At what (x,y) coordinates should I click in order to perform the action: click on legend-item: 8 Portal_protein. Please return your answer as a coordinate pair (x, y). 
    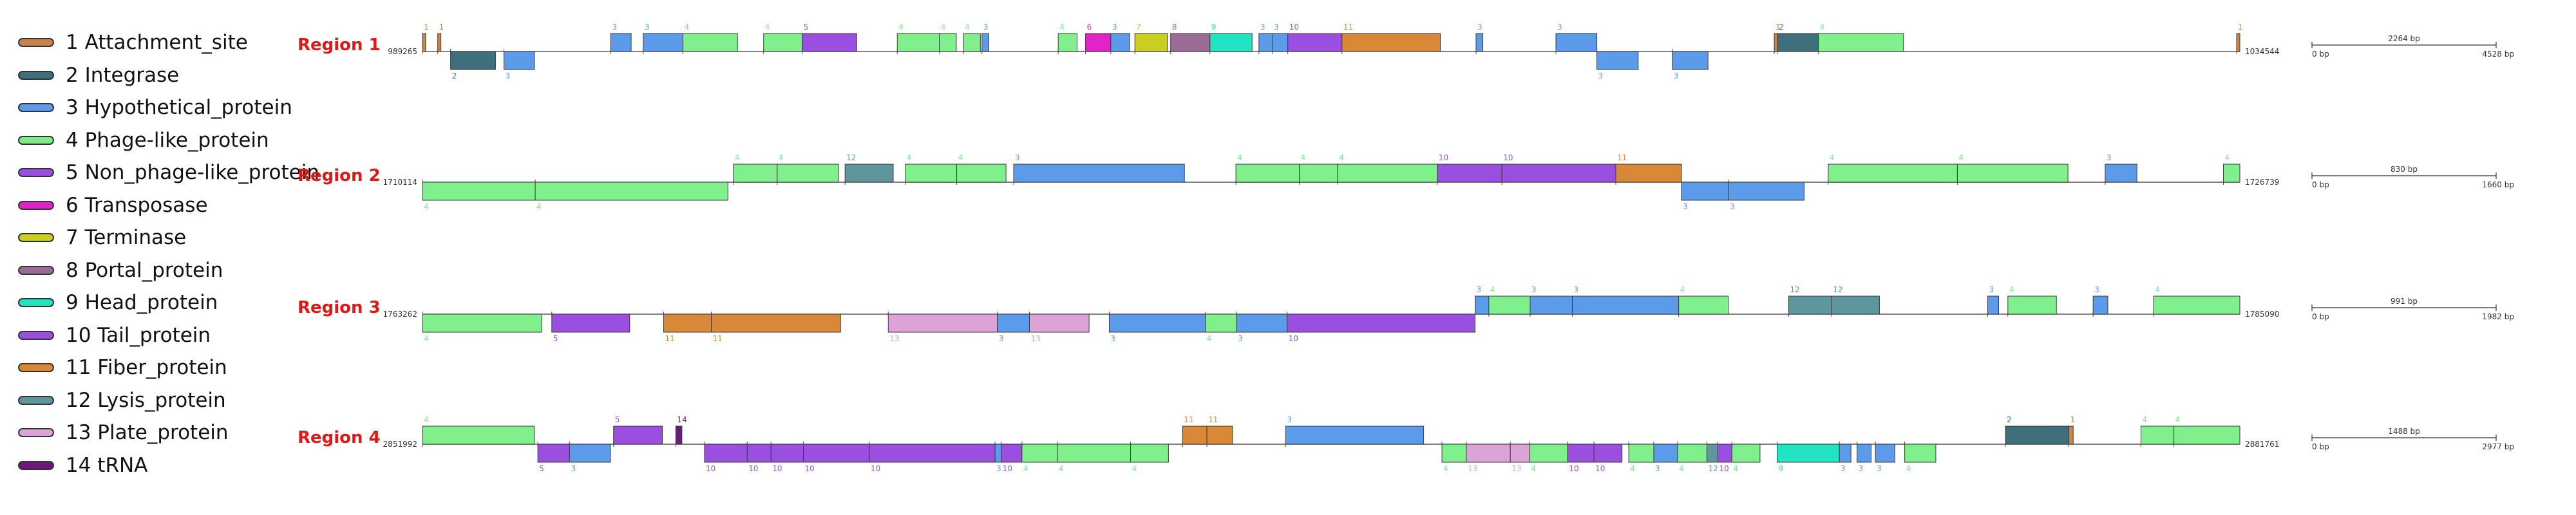
    Looking at the image, I should click on (156, 272).